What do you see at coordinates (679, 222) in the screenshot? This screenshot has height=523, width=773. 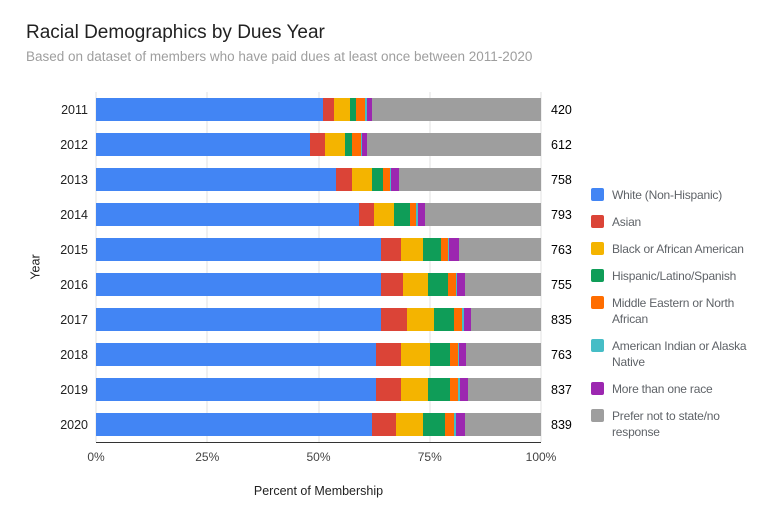 I see `legend-item: Asian` at bounding box center [679, 222].